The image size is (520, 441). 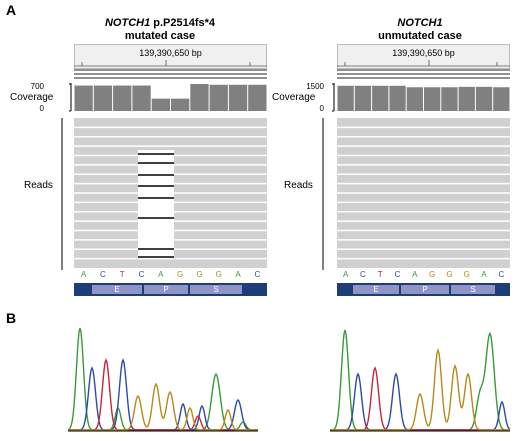 I want to click on right-domain-p: P, so click(x=425, y=289).